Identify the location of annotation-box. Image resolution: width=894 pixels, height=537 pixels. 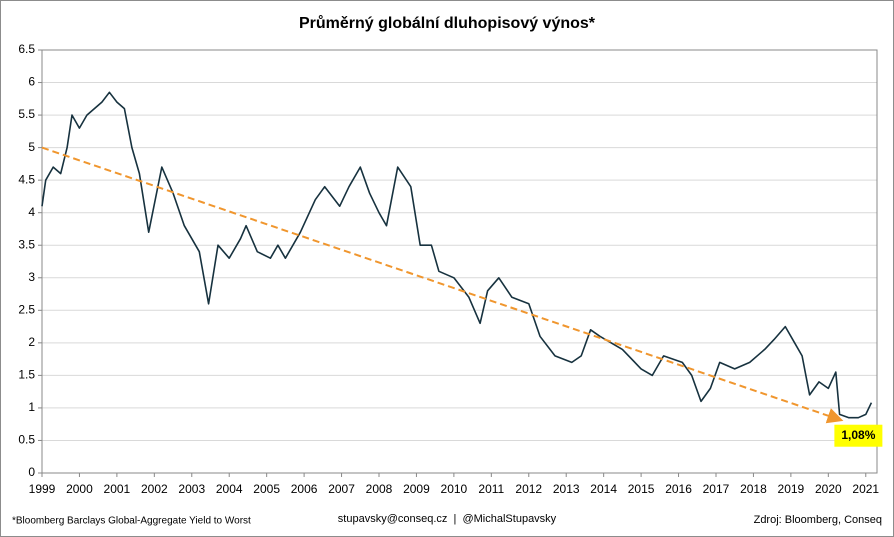
(858, 435).